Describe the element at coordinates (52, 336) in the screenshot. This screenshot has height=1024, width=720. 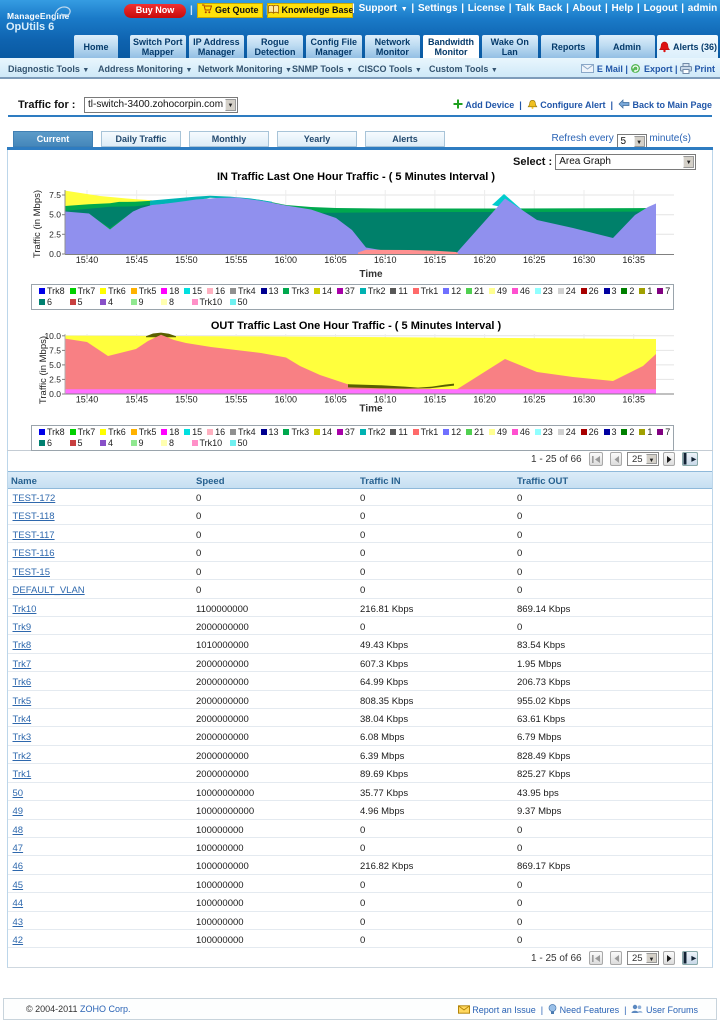
I see `svg-text: 10.0` at that location.